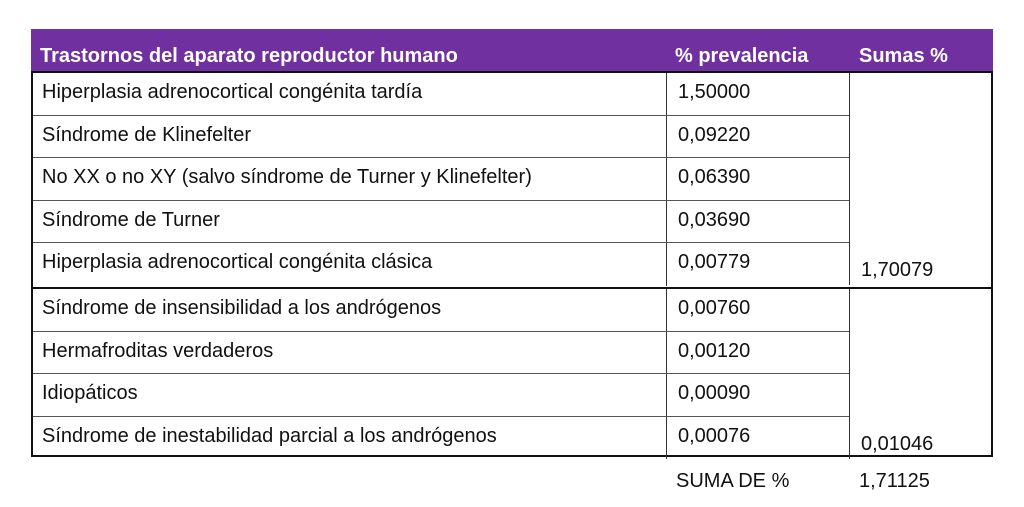 The width and height of the screenshot is (1024, 507). Describe the element at coordinates (147, 134) in the screenshot. I see `disorder-name: Síndrome de Klinefelter` at that location.